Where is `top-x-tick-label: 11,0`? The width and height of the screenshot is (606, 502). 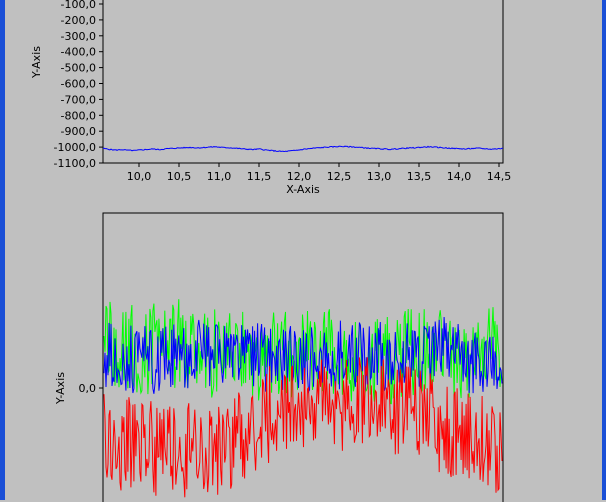 top-x-tick-label: 11,0 is located at coordinates (219, 176).